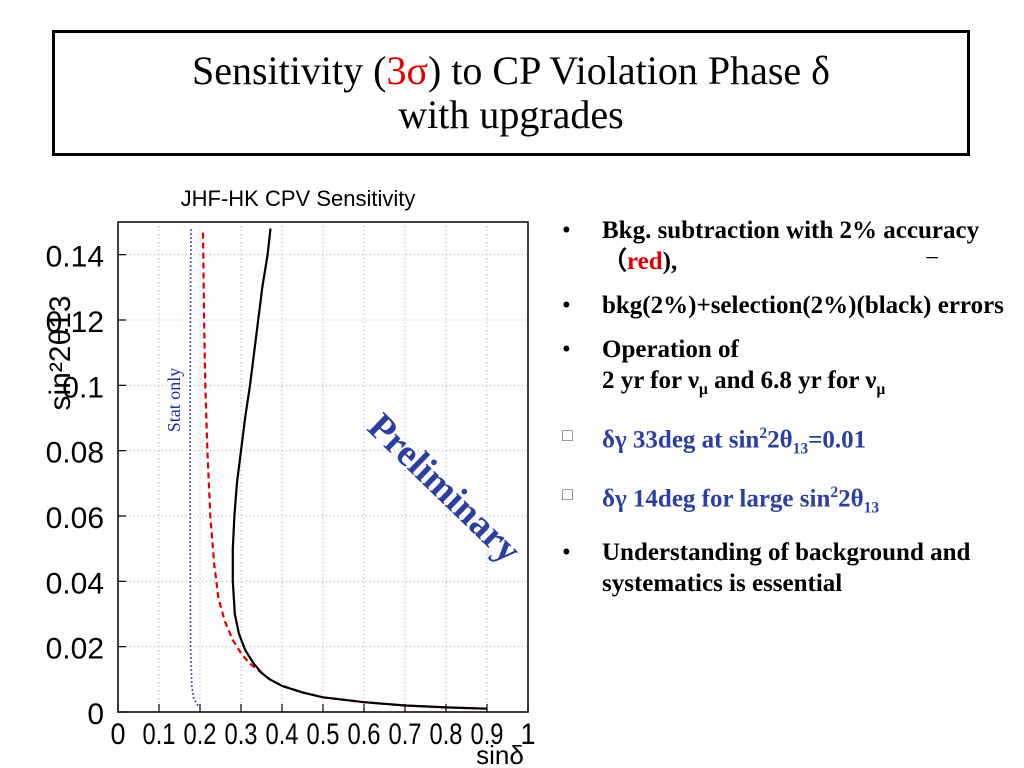  What do you see at coordinates (159, 734) in the screenshot?
I see `x-tick-label: 0.1` at bounding box center [159, 734].